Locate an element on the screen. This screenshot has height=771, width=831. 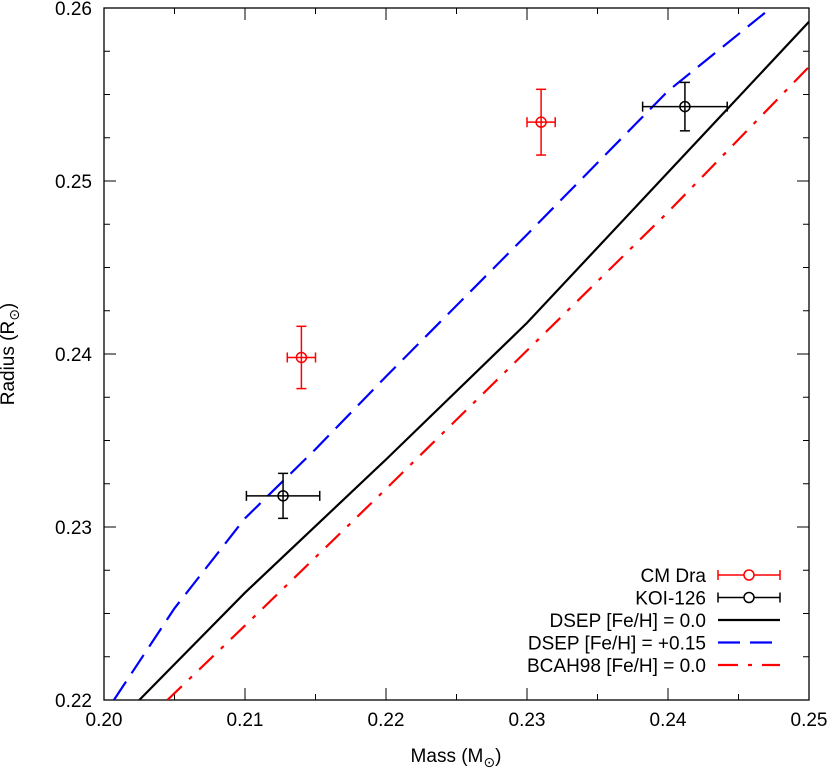
legend-label: DSEP [Fe/H] = 0.0 is located at coordinates (628, 621).